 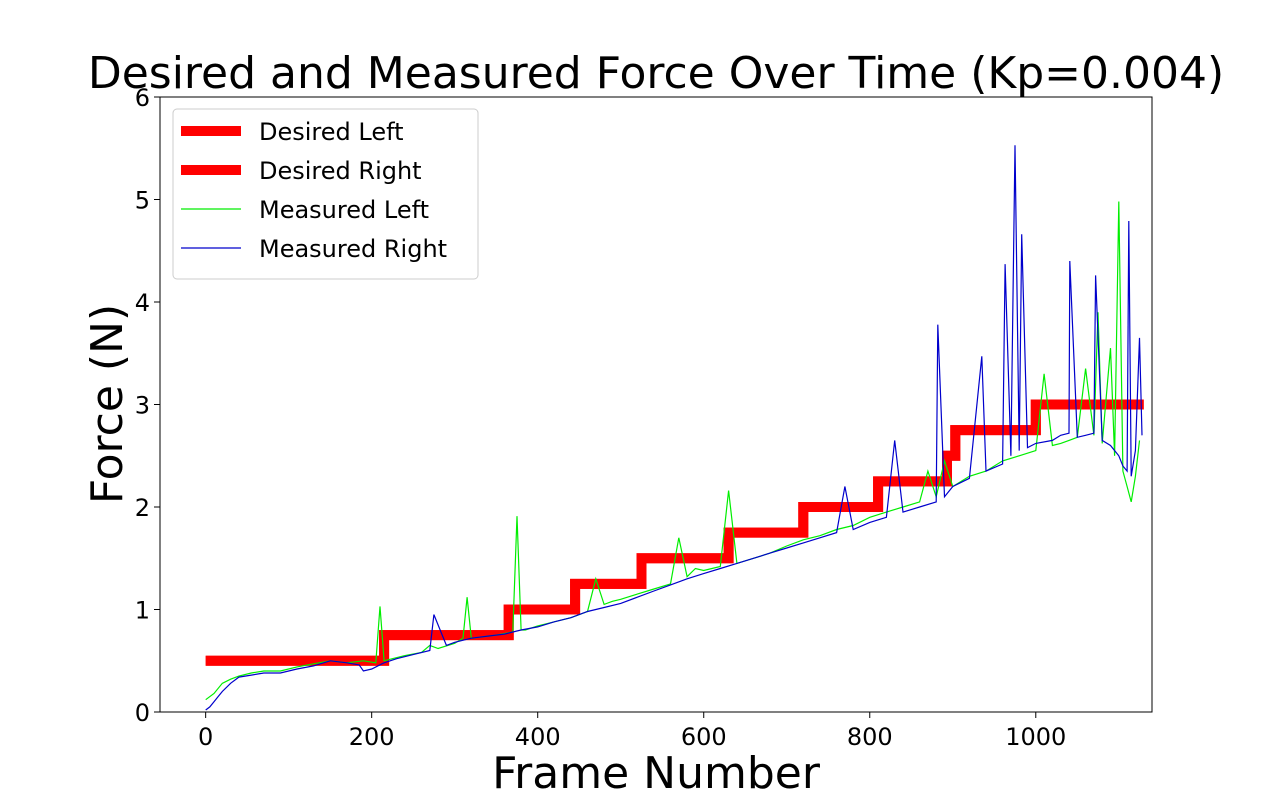 I want to click on y-tick-label: 2, so click(x=142, y=508).